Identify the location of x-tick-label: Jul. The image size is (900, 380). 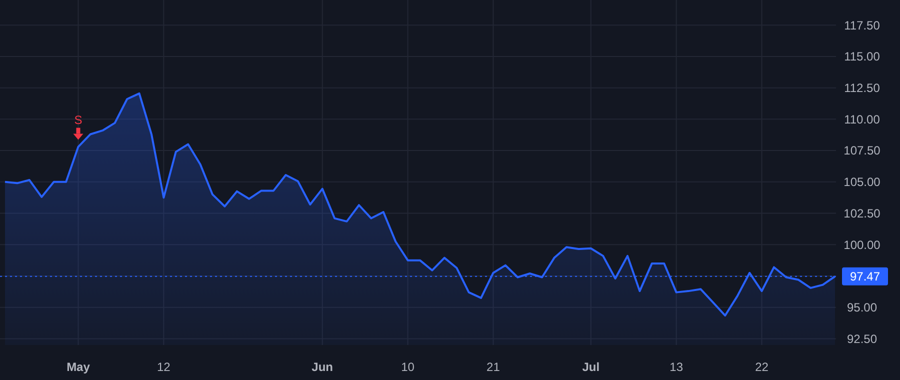
(591, 367).